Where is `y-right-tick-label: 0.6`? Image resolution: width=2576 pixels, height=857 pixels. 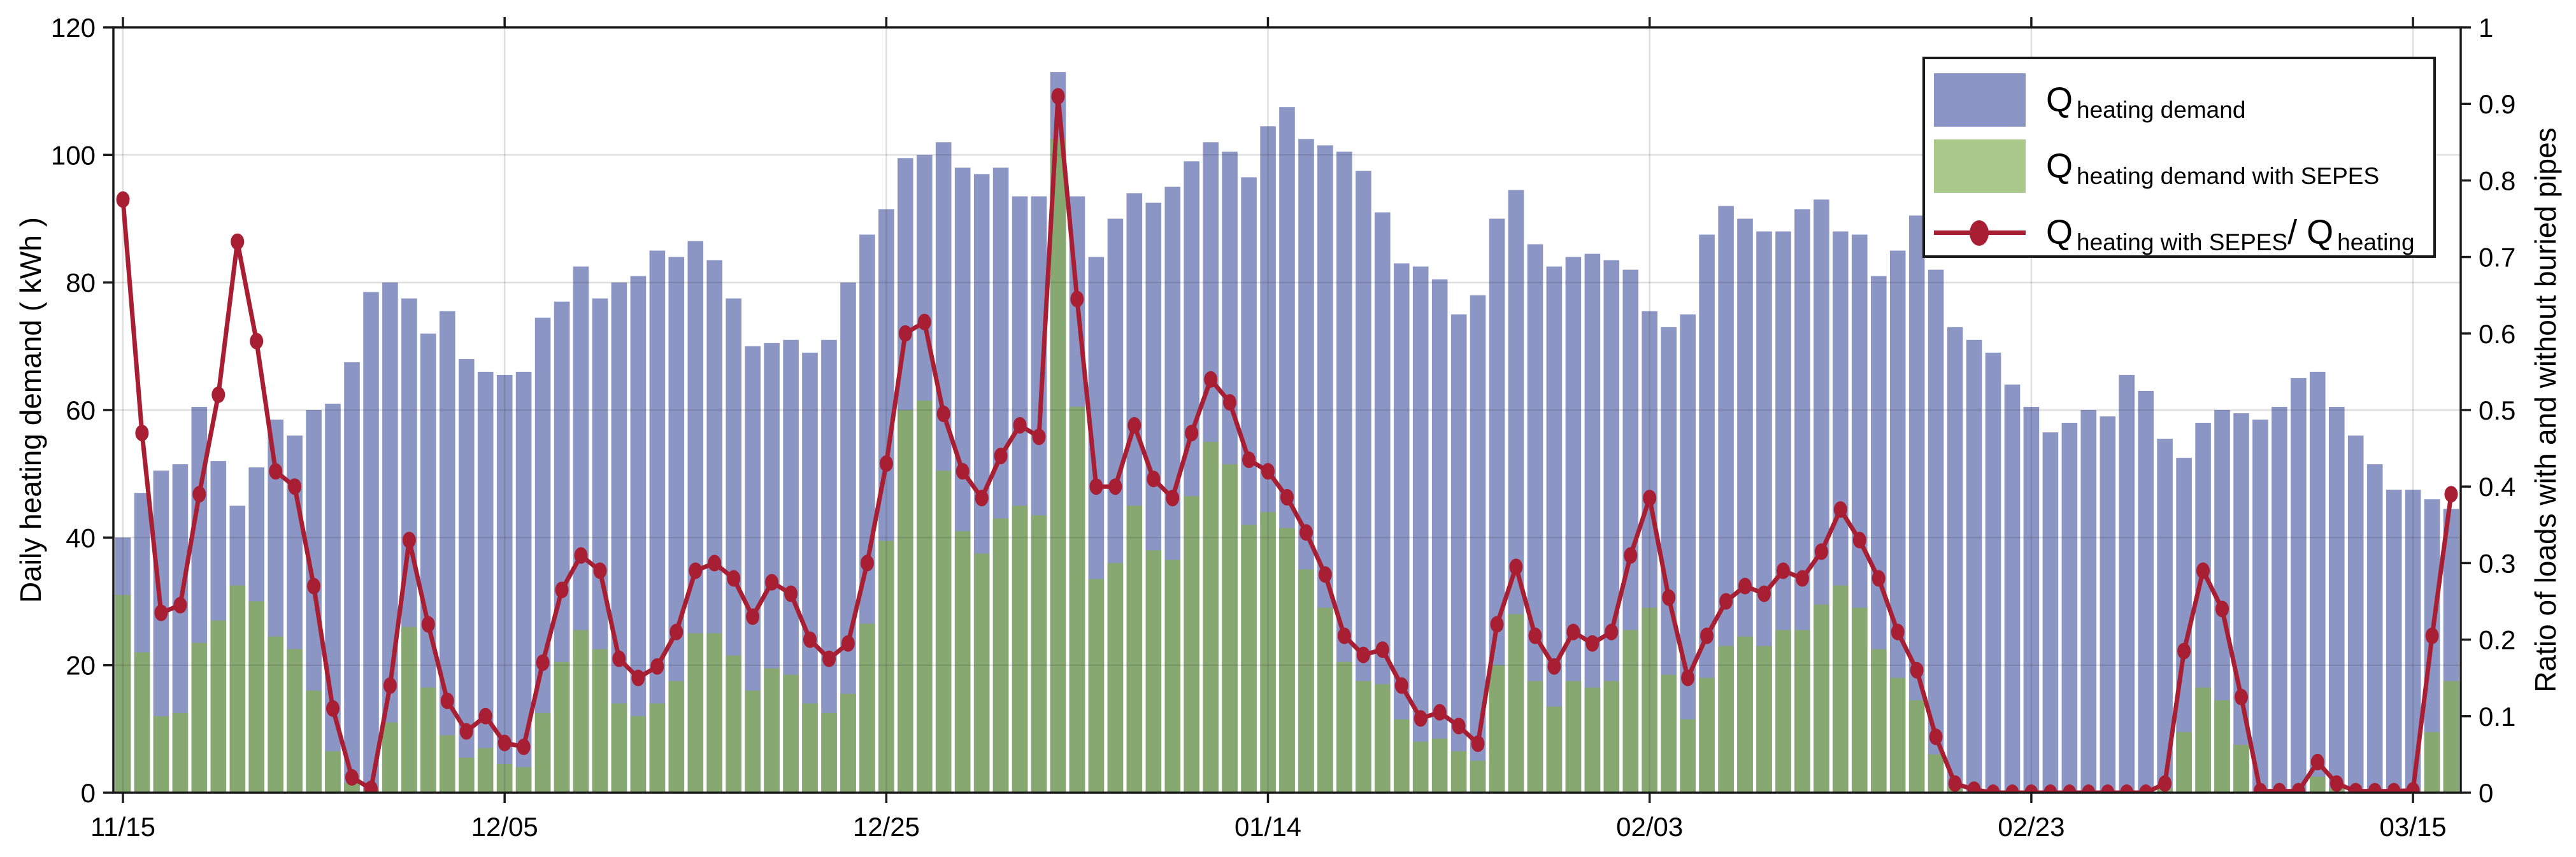
y-right-tick-label: 0.6 is located at coordinates (2497, 334).